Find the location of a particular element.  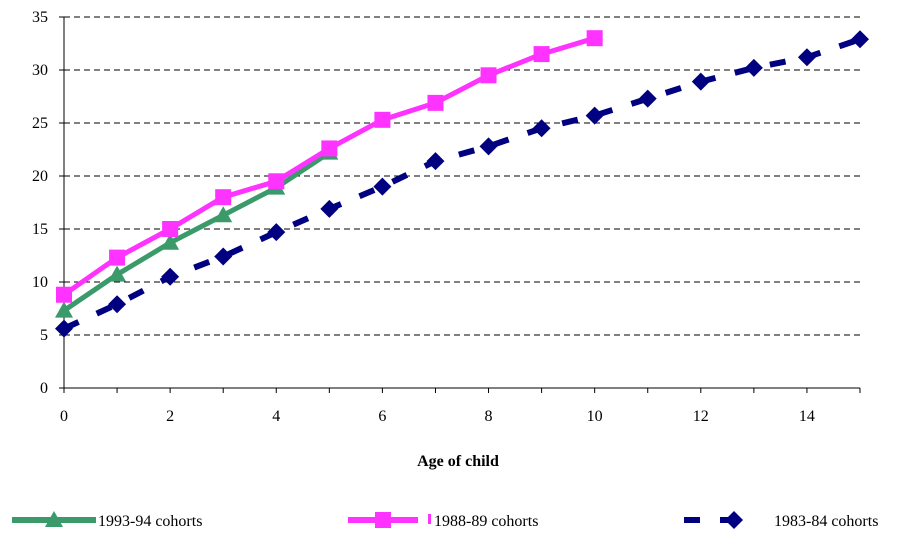

x-tick-label: 14 is located at coordinates (807, 416).